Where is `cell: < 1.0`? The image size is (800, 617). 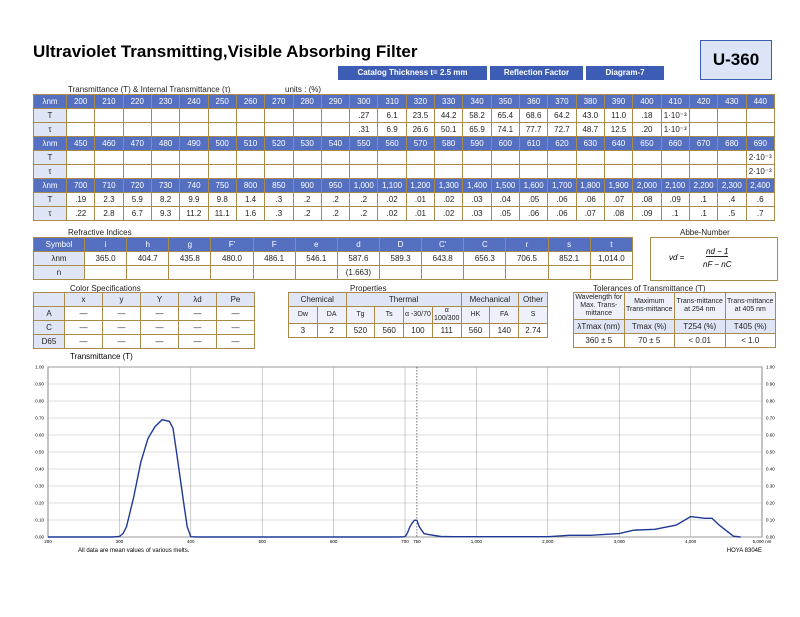
cell: < 1.0 is located at coordinates (750, 340).